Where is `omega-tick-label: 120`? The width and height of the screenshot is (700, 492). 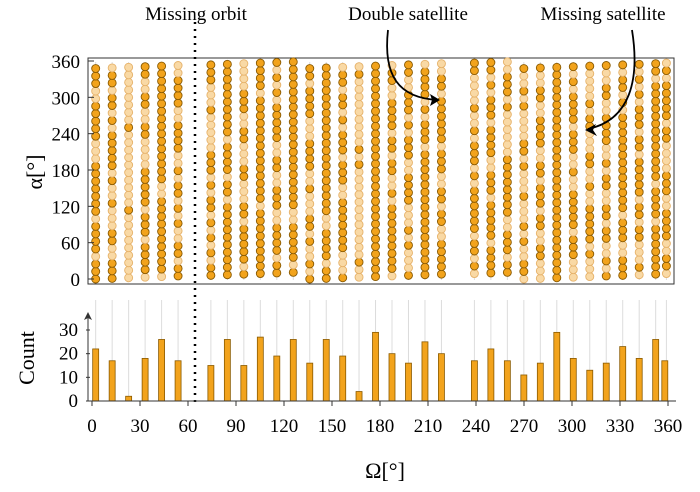 omega-tick-label: 120 is located at coordinates (284, 426).